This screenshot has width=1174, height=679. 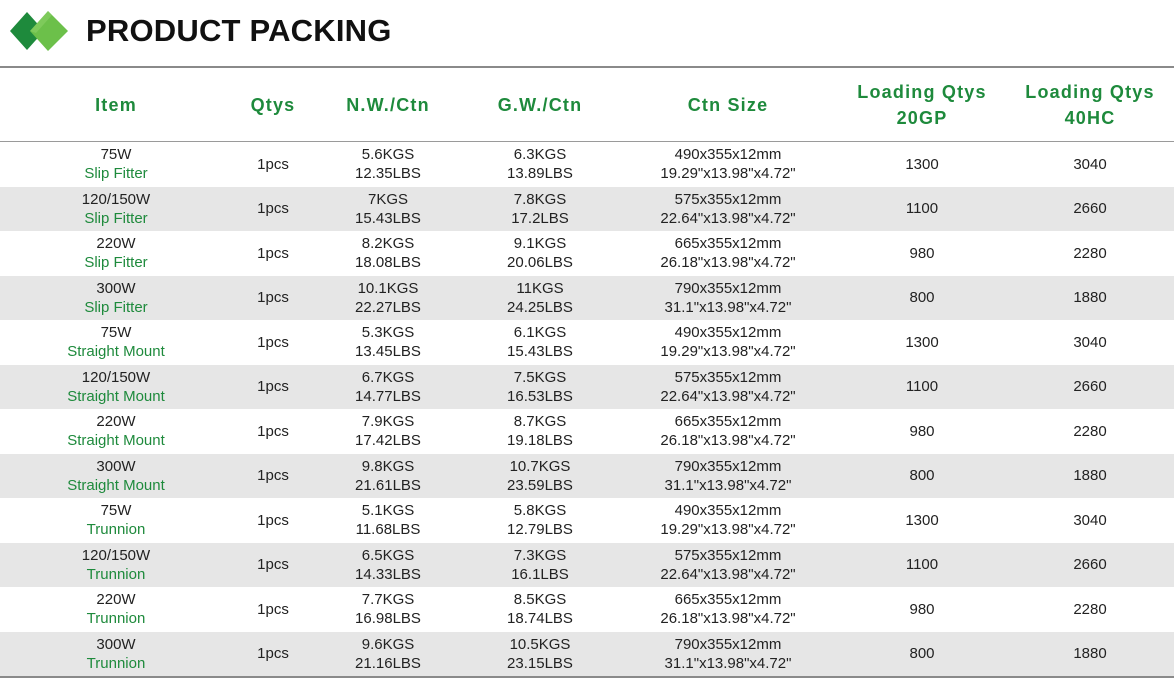 What do you see at coordinates (540, 511) in the screenshot?
I see `cell-value: 5.8KGS` at bounding box center [540, 511].